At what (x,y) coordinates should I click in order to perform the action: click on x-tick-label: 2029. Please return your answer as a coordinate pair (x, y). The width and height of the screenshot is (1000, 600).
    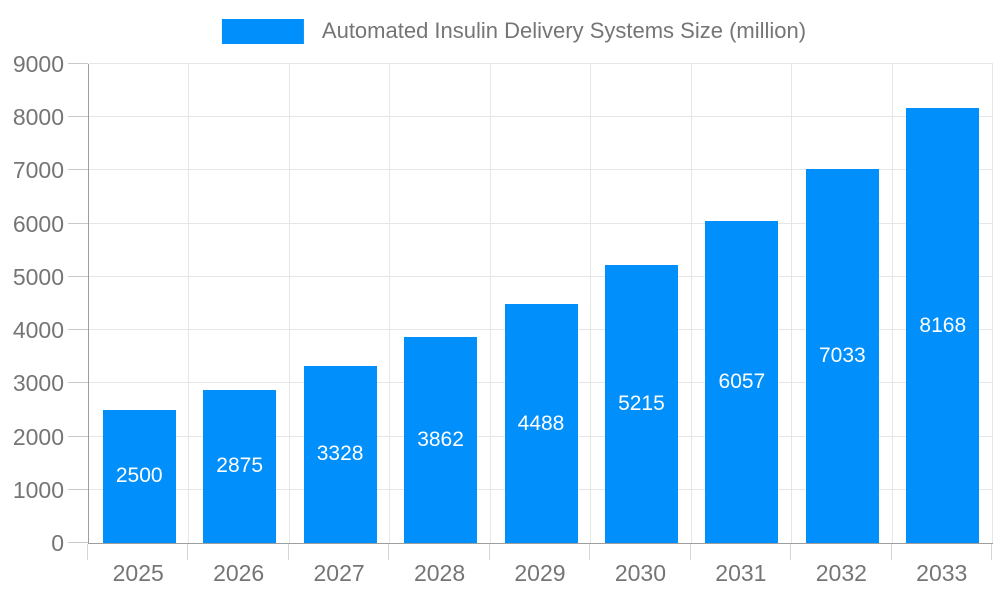
    Looking at the image, I should click on (540, 573).